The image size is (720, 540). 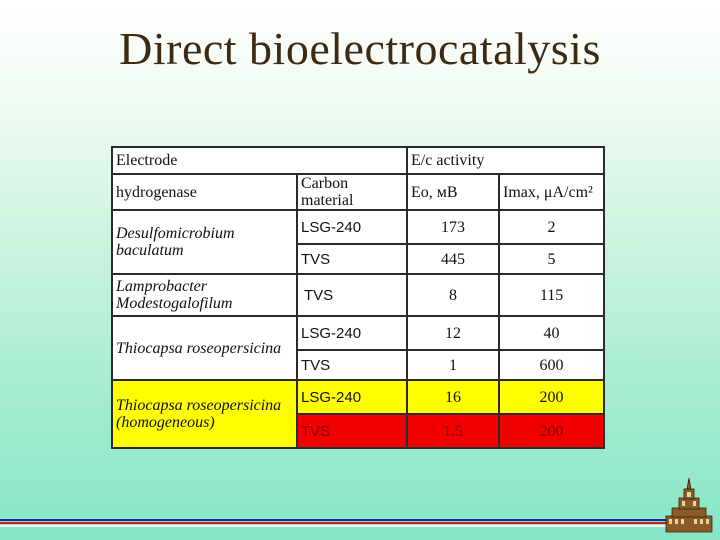 What do you see at coordinates (334, 526) in the screenshot?
I see `footer-rule-white` at bounding box center [334, 526].